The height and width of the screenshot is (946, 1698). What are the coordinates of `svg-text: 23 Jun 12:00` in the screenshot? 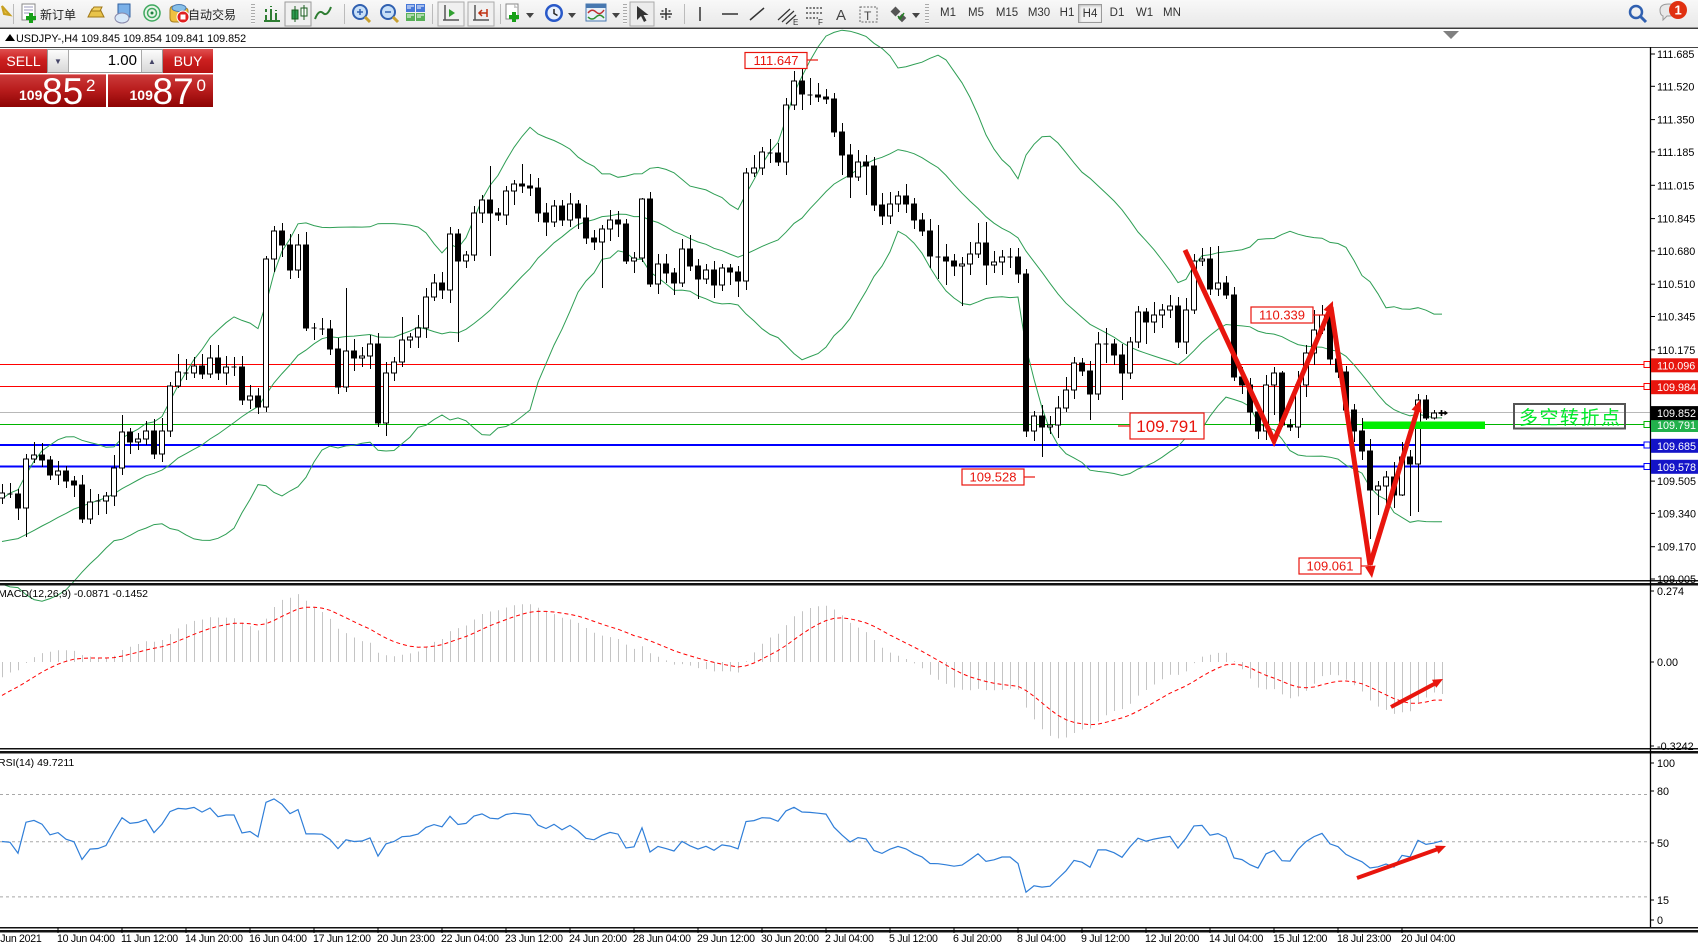 It's located at (534, 939).